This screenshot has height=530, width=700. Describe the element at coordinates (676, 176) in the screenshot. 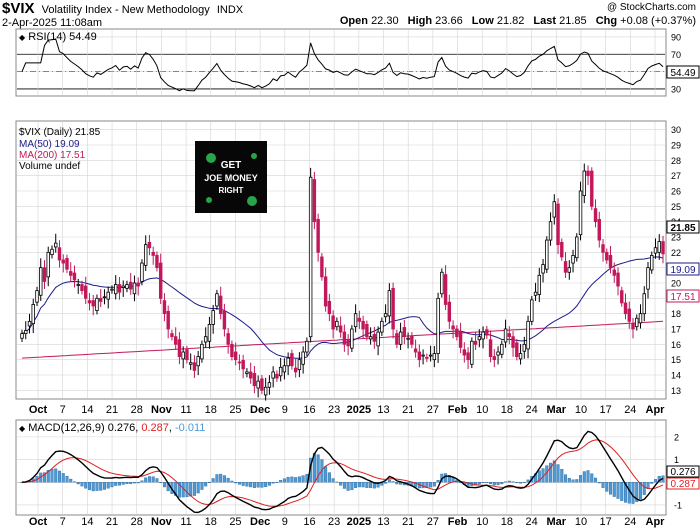

I see `price-tick-label: 27` at that location.